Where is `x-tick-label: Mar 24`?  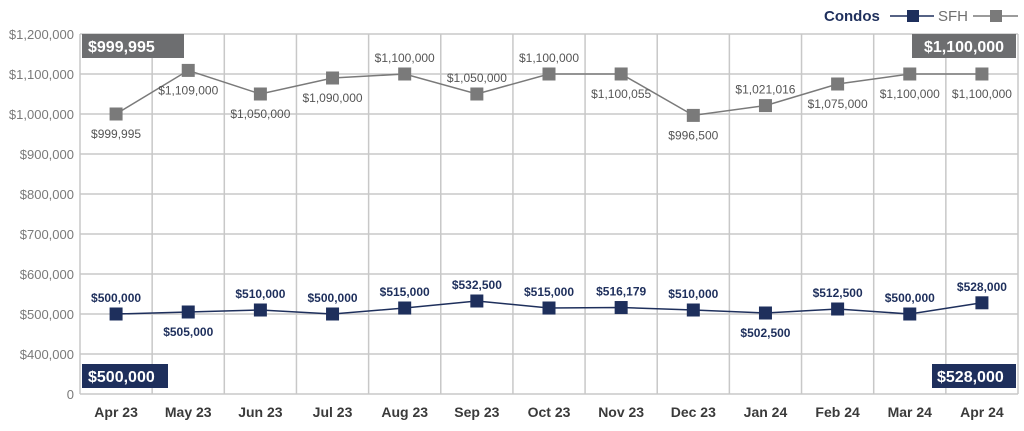 x-tick-label: Mar 24 is located at coordinates (910, 412).